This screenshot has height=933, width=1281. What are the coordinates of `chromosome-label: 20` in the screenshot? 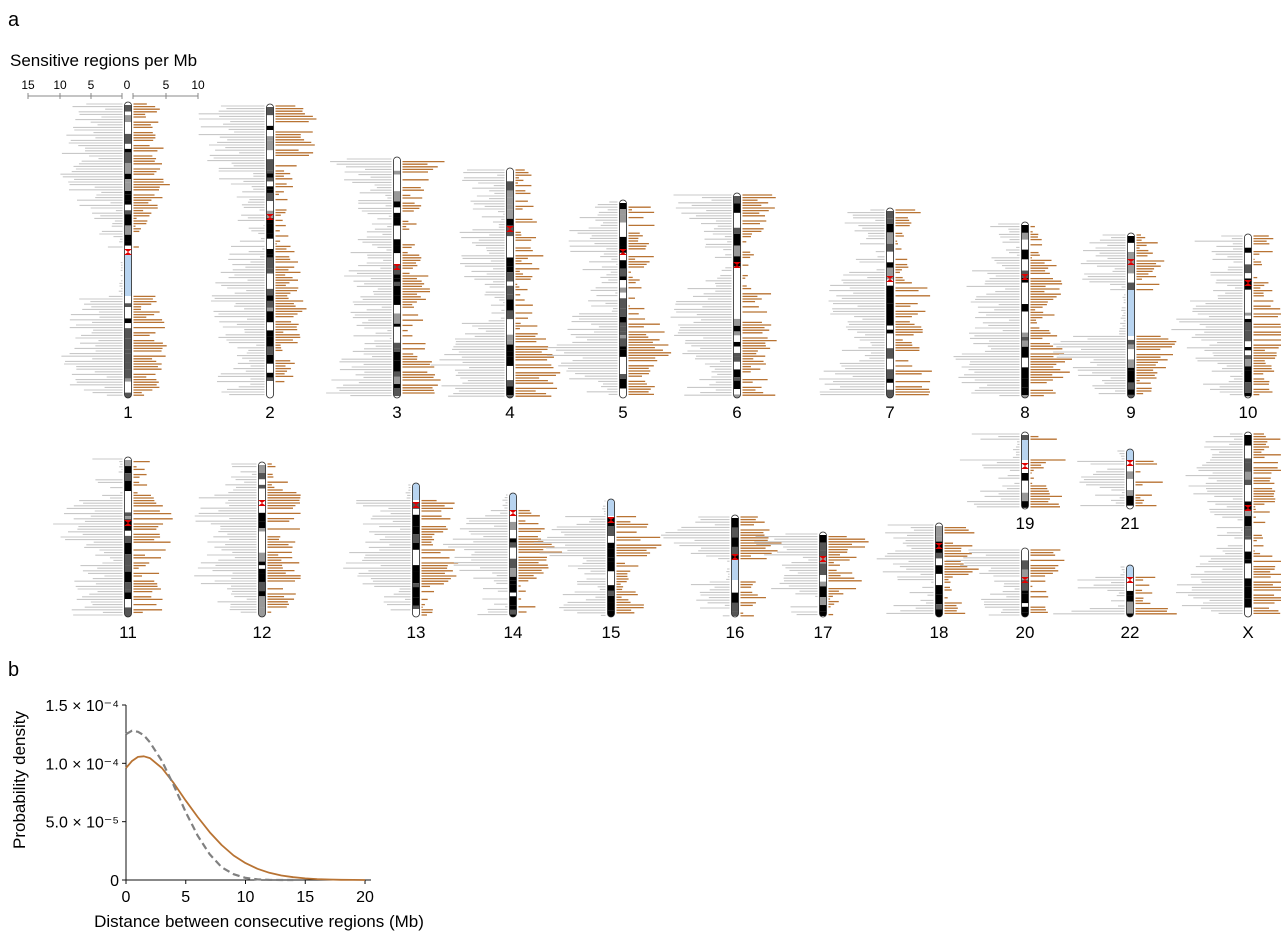 It's located at (1025, 632).